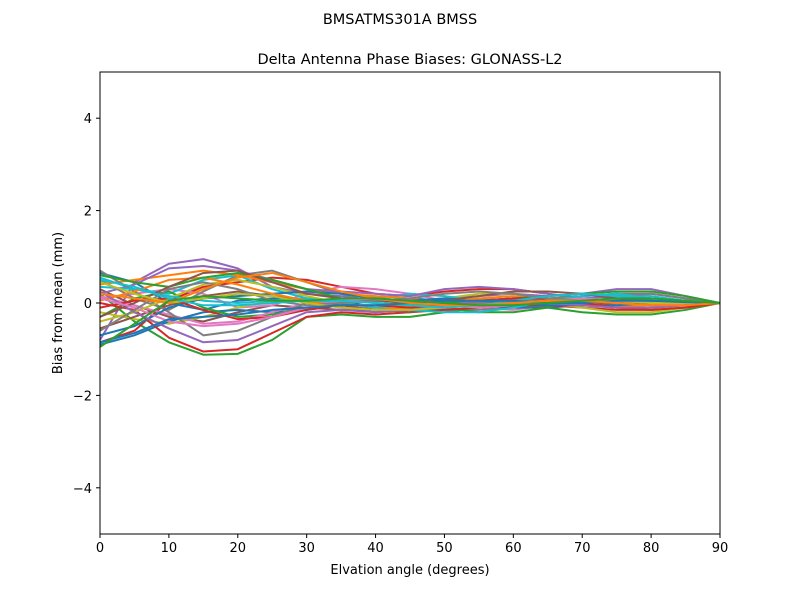 This screenshot has width=800, height=600. I want to click on y-axis-ticks: −4 −2 0 2 4, so click(86, 304).